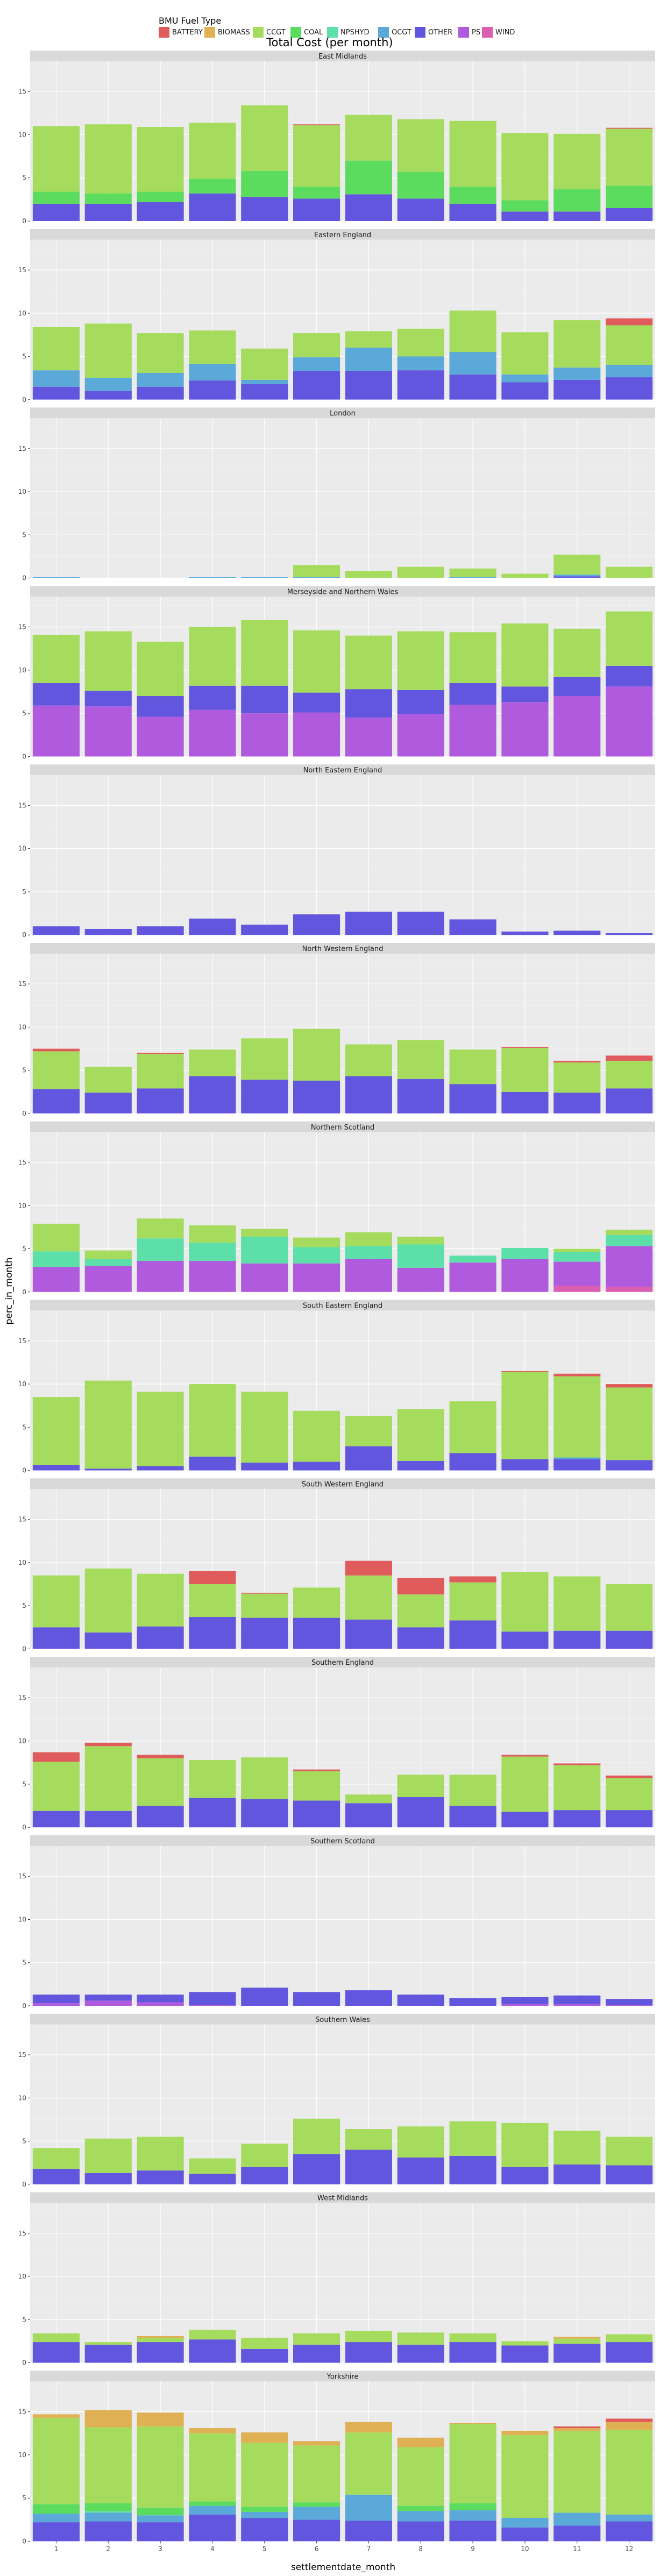 The height and width of the screenshot is (2576, 660). What do you see at coordinates (342, 235) in the screenshot?
I see `panel-strip-label: Eastern England` at bounding box center [342, 235].